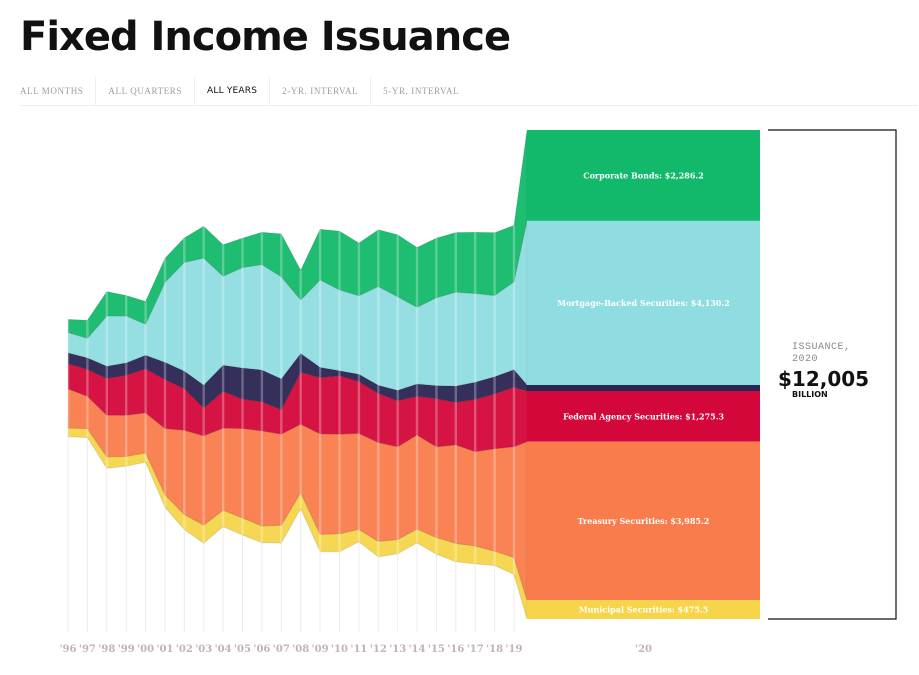 This screenshot has height=675, width=919. I want to click on x-tick-label: '01, so click(165, 649).